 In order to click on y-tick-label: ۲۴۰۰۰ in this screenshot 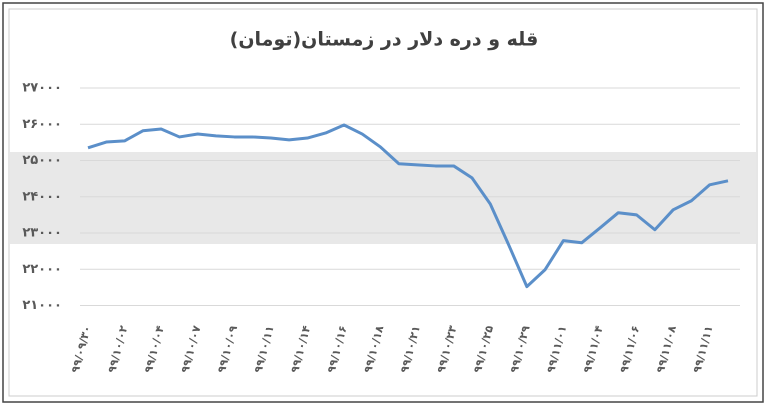, I will do `click(42, 196)`.